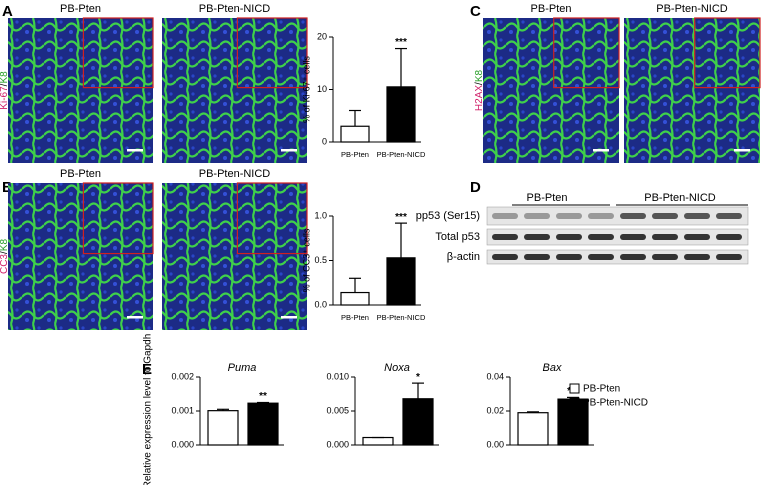  Describe the element at coordinates (242, 368) in the screenshot. I see `chart-title: Puma` at that location.